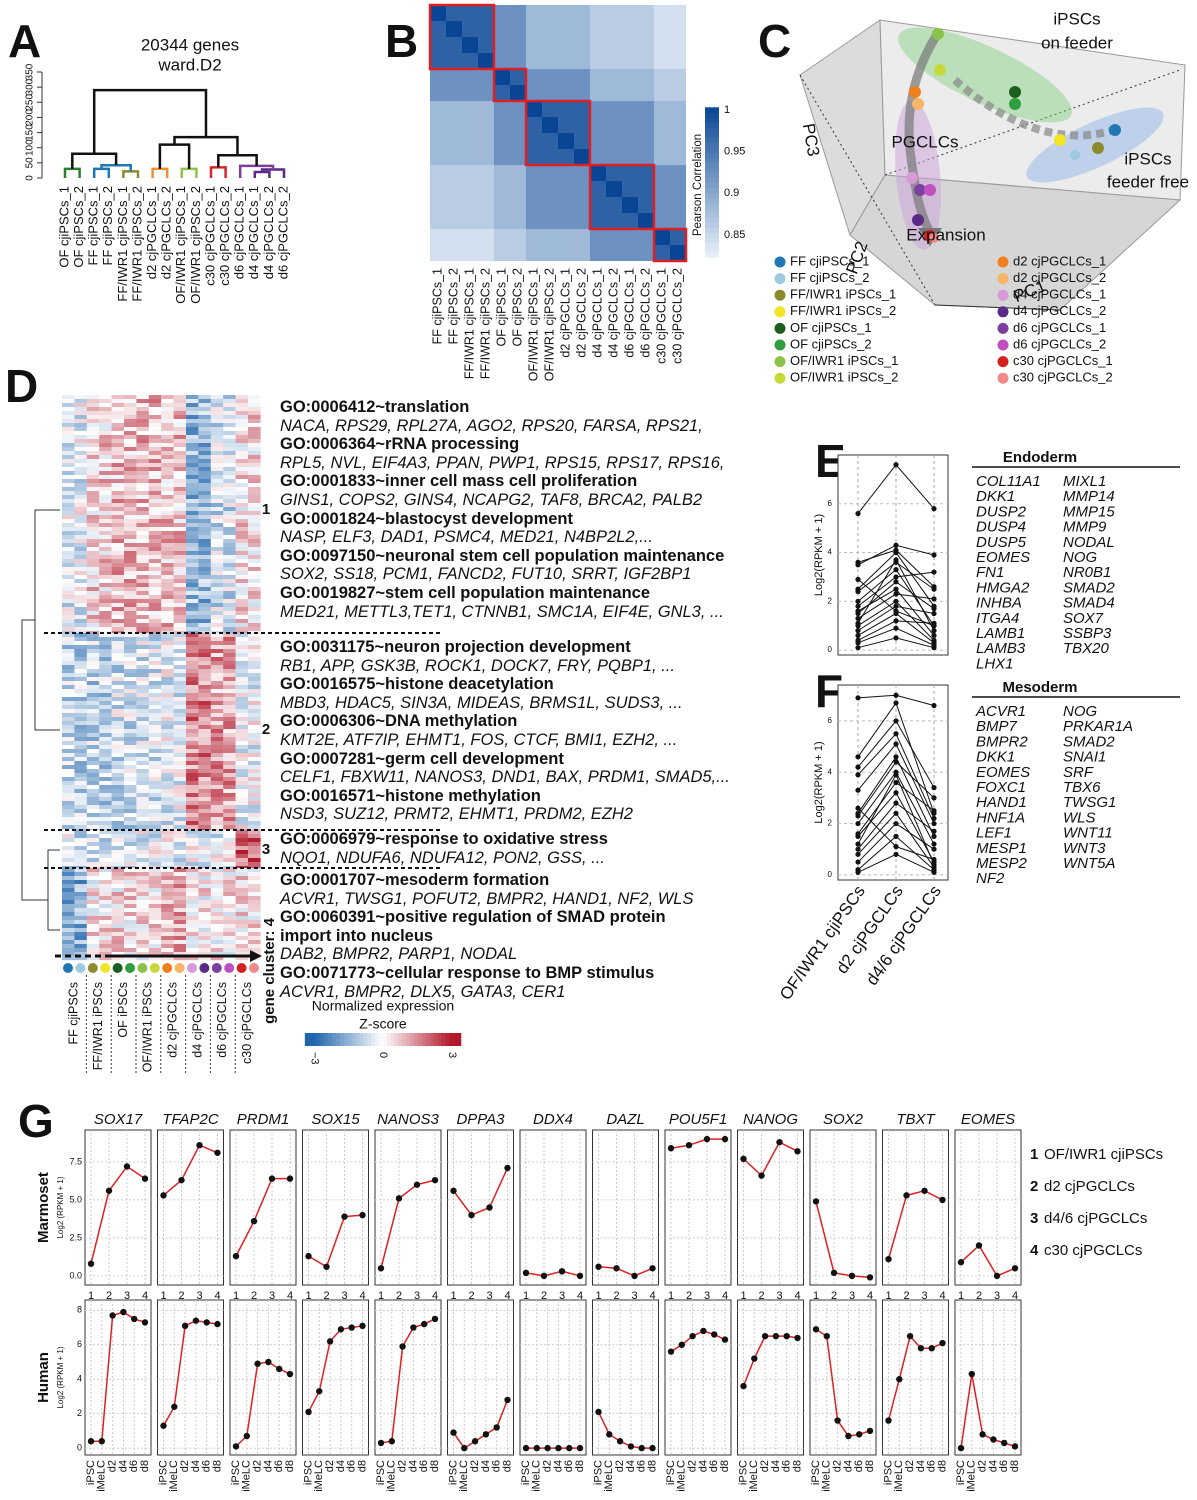  I want to click on y-tick-label: 0, so click(79, 1447).